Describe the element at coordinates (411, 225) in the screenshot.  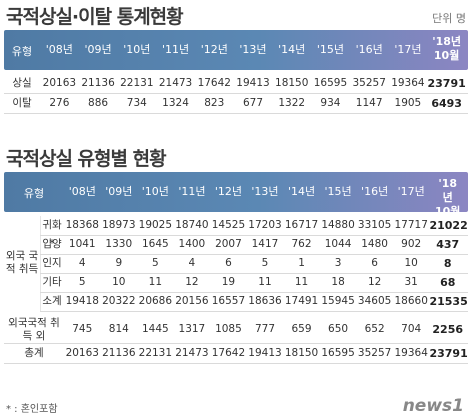
I see `table2-cell: 17717` at that location.